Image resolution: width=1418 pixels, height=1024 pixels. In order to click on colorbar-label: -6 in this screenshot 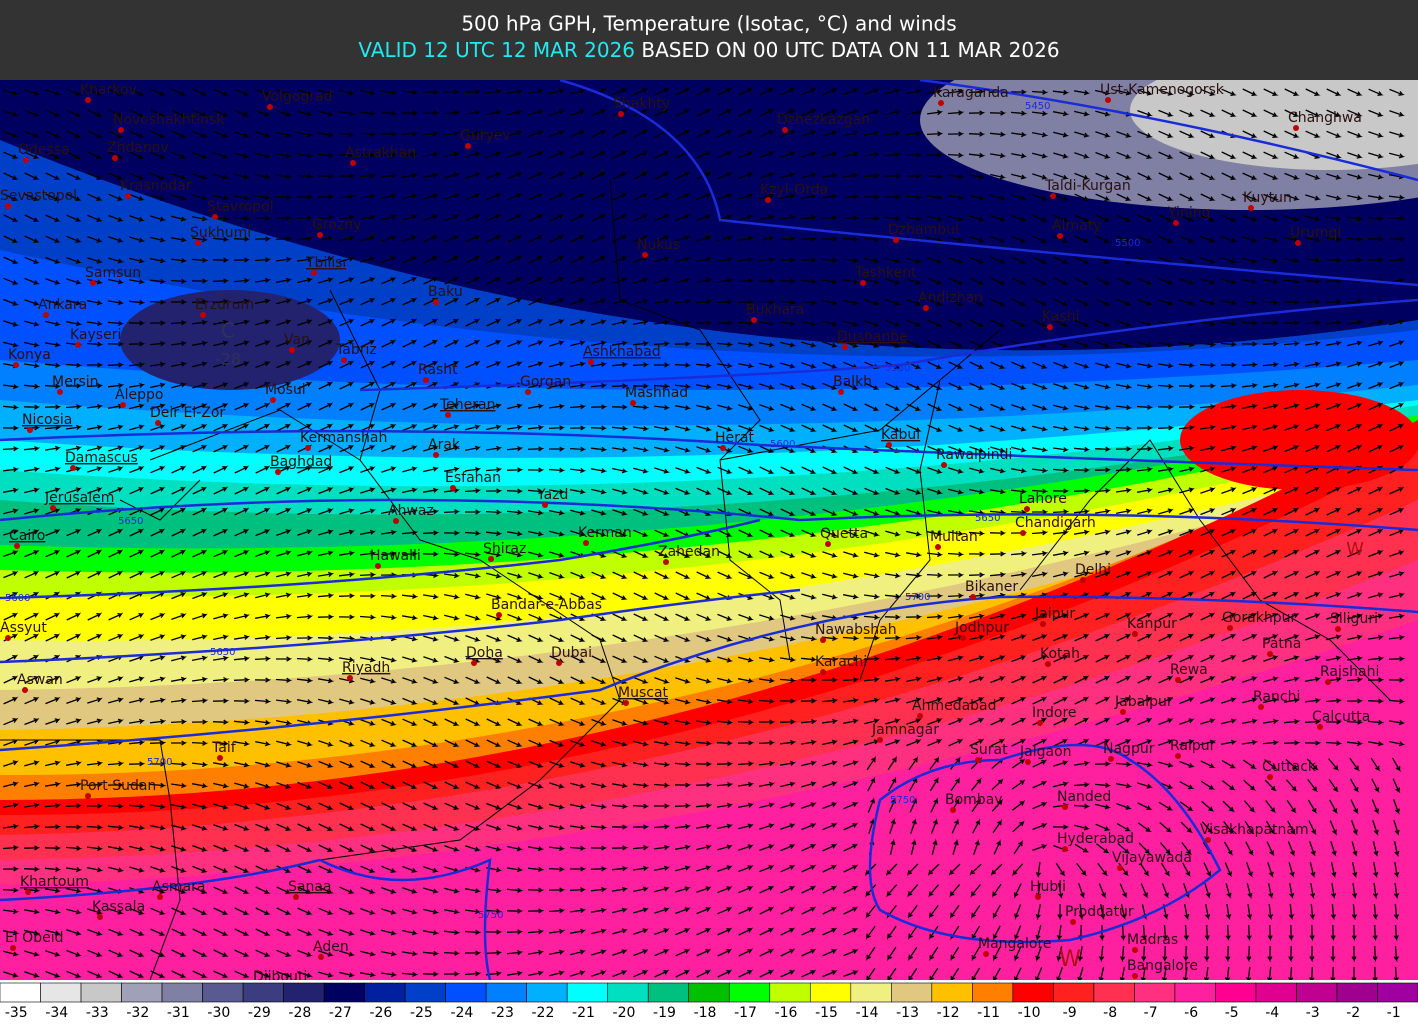, I will do `click(1191, 1013)`.